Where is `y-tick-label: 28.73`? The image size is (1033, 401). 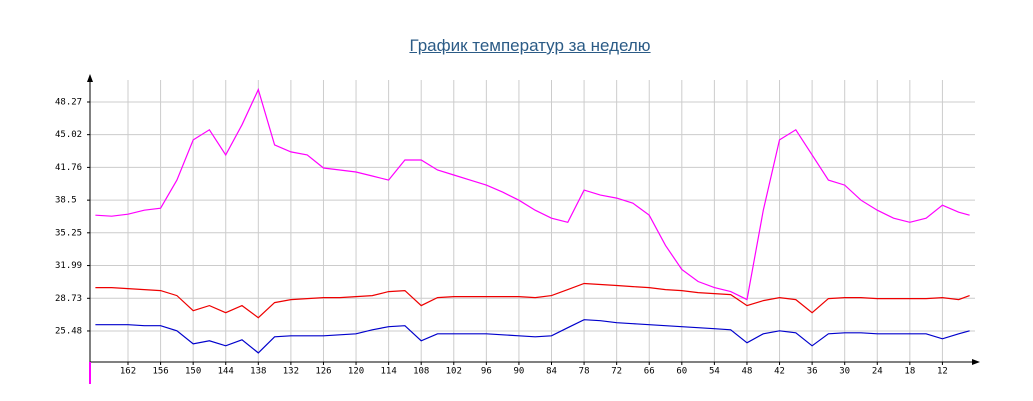
y-tick-label: 28.73 is located at coordinates (68, 299).